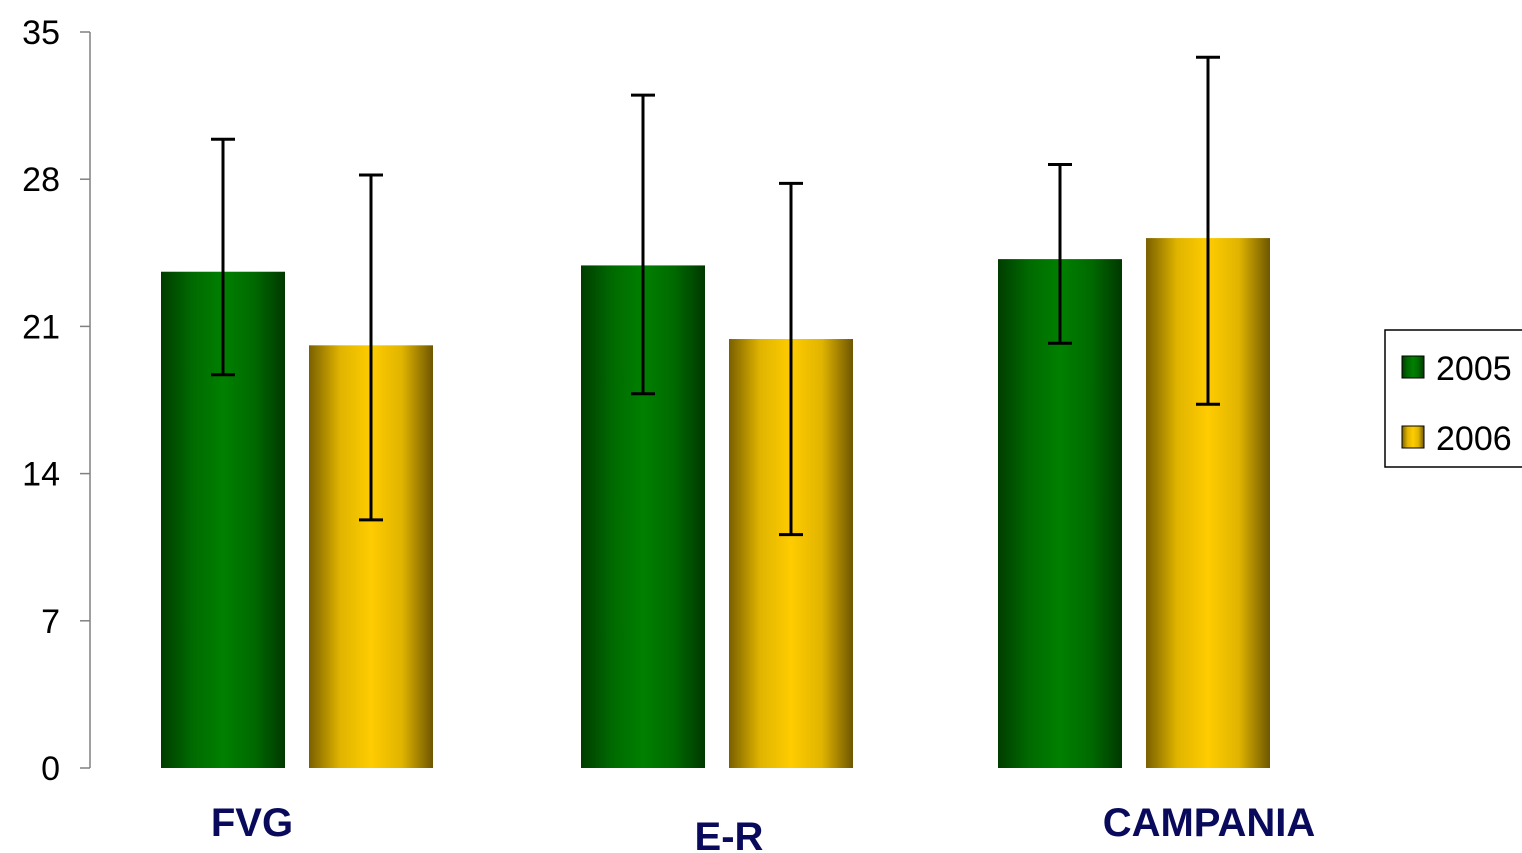 Image resolution: width=1522 pixels, height=853 pixels. What do you see at coordinates (1060, 253) in the screenshot?
I see `error-bar-2005-campania` at bounding box center [1060, 253].